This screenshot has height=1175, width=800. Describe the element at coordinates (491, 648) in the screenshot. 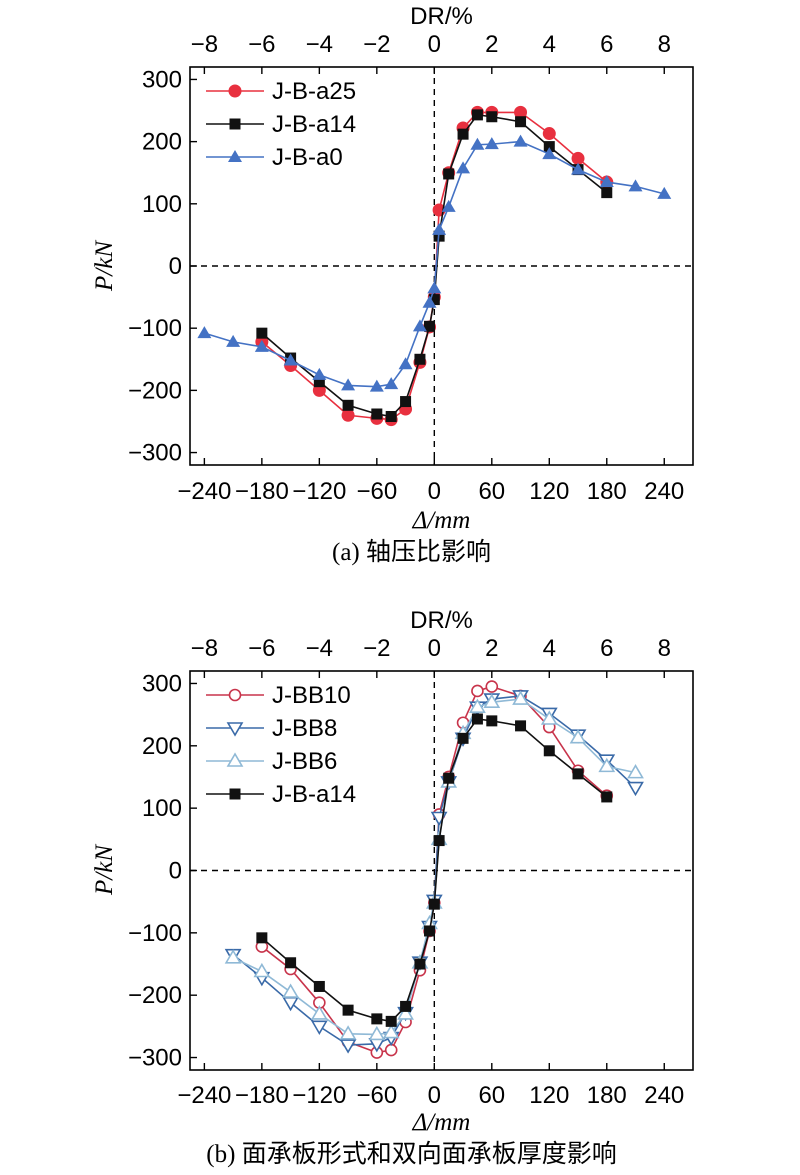

I see `x2-tick-label: 2` at that location.